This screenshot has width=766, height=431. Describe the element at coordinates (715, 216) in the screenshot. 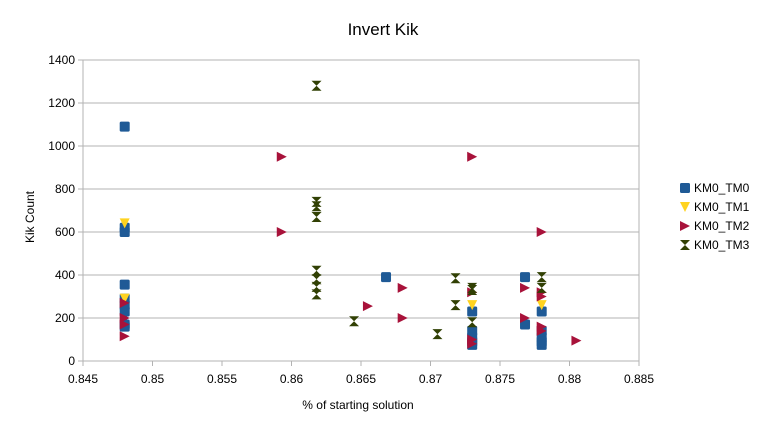

I see `legend: KM0_TM0 KM0_TM1 KM0_TM2 KM0_TM3` at that location.